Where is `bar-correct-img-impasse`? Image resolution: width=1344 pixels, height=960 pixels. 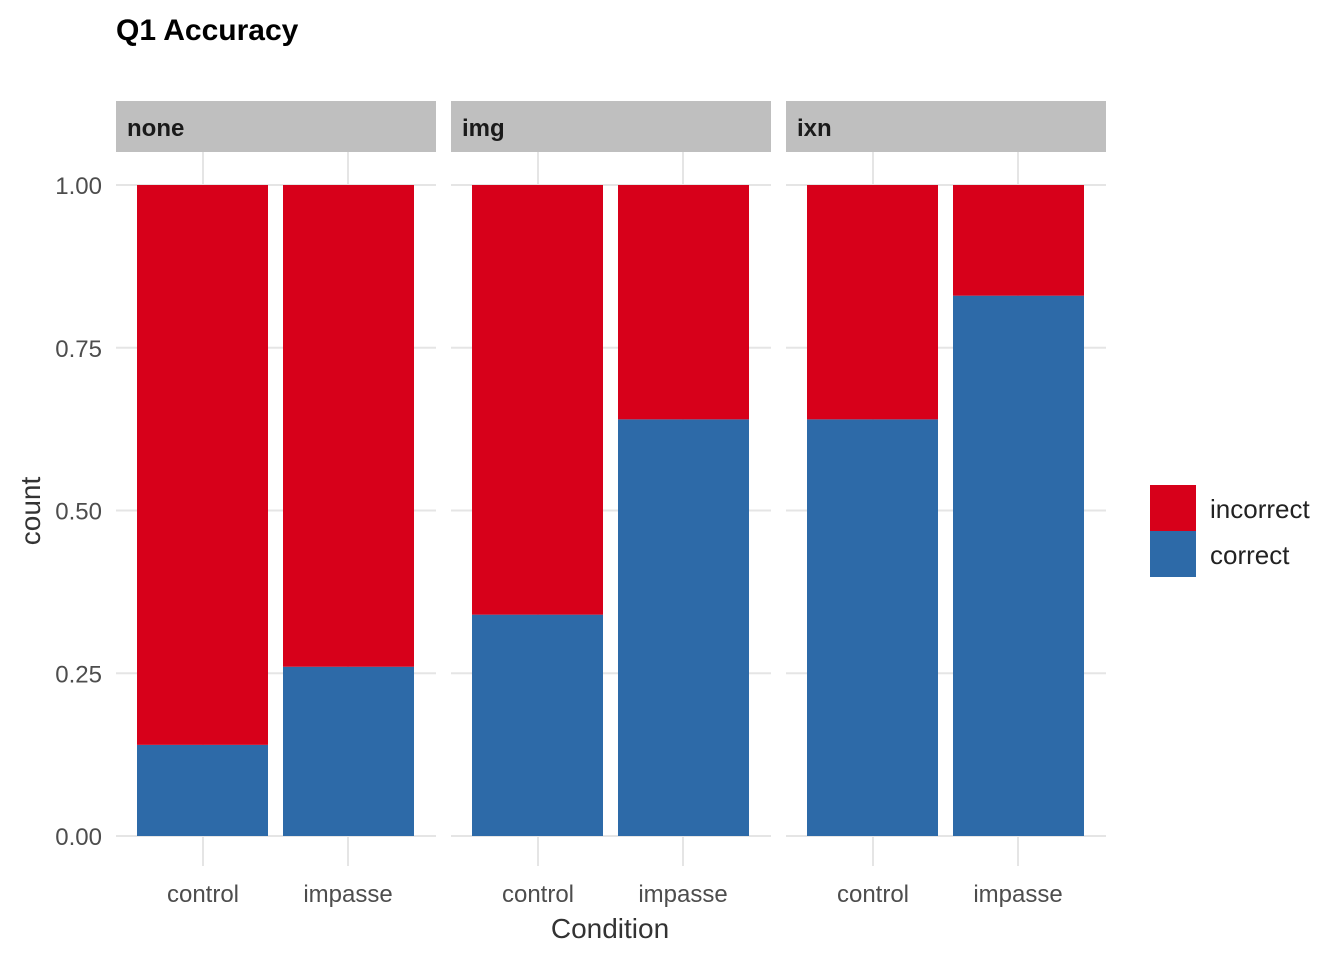
bar-correct-img-impasse is located at coordinates (683, 627).